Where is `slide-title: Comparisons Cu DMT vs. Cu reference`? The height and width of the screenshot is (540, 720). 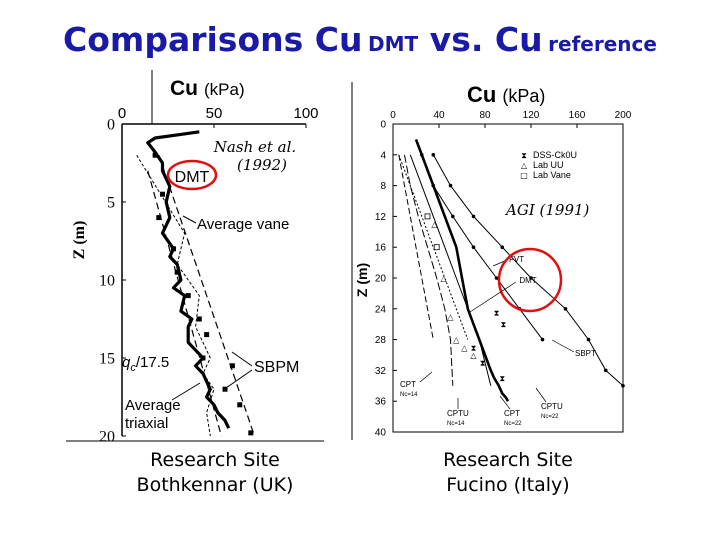
slide-title: Comparisons Cu DMT vs. Cu reference is located at coordinates (360, 39).